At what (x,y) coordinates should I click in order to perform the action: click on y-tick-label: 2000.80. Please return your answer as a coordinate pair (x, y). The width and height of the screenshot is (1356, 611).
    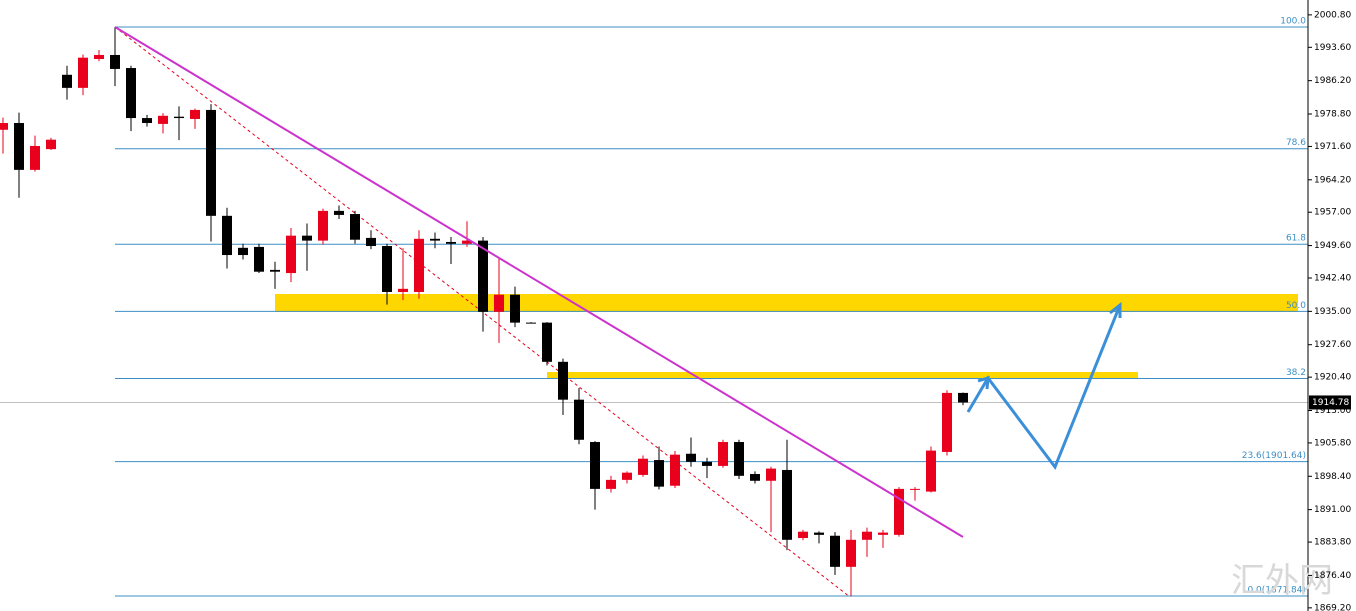
    Looking at the image, I should click on (1332, 15).